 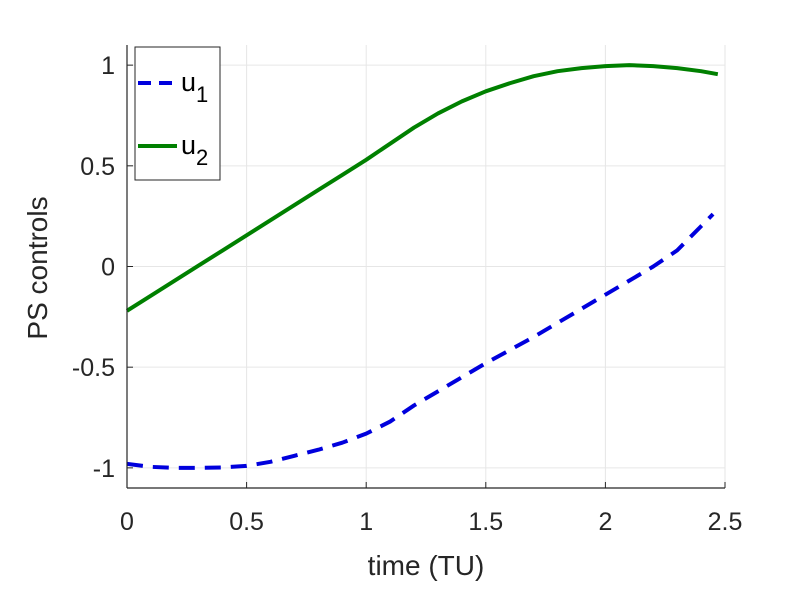 I want to click on x-tick-label-0: 0, so click(x=127, y=522).